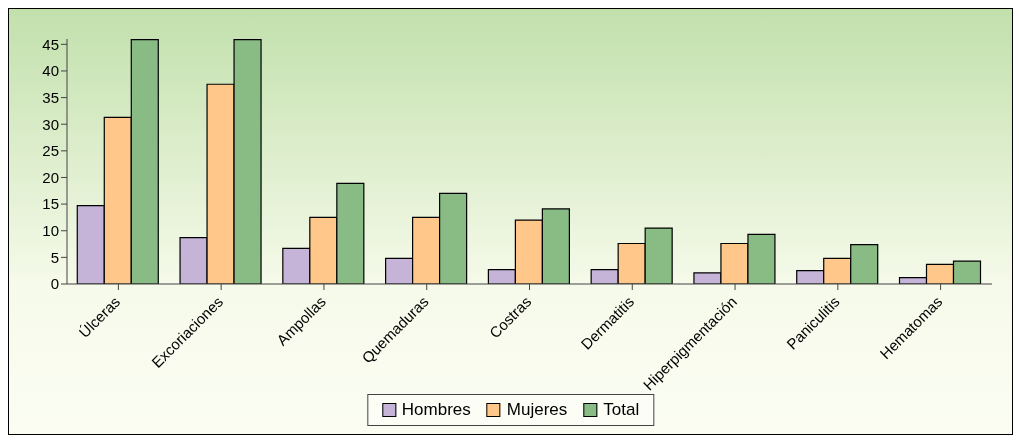 Image resolution: width=1019 pixels, height=441 pixels. I want to click on y-tick-label: 30, so click(50, 124).